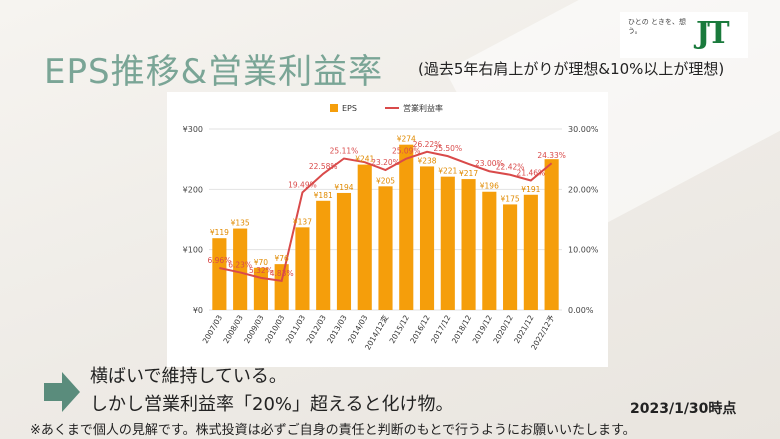 Image resolution: width=780 pixels, height=439 pixels. I want to click on eps-data-label: ¥181, so click(323, 195).